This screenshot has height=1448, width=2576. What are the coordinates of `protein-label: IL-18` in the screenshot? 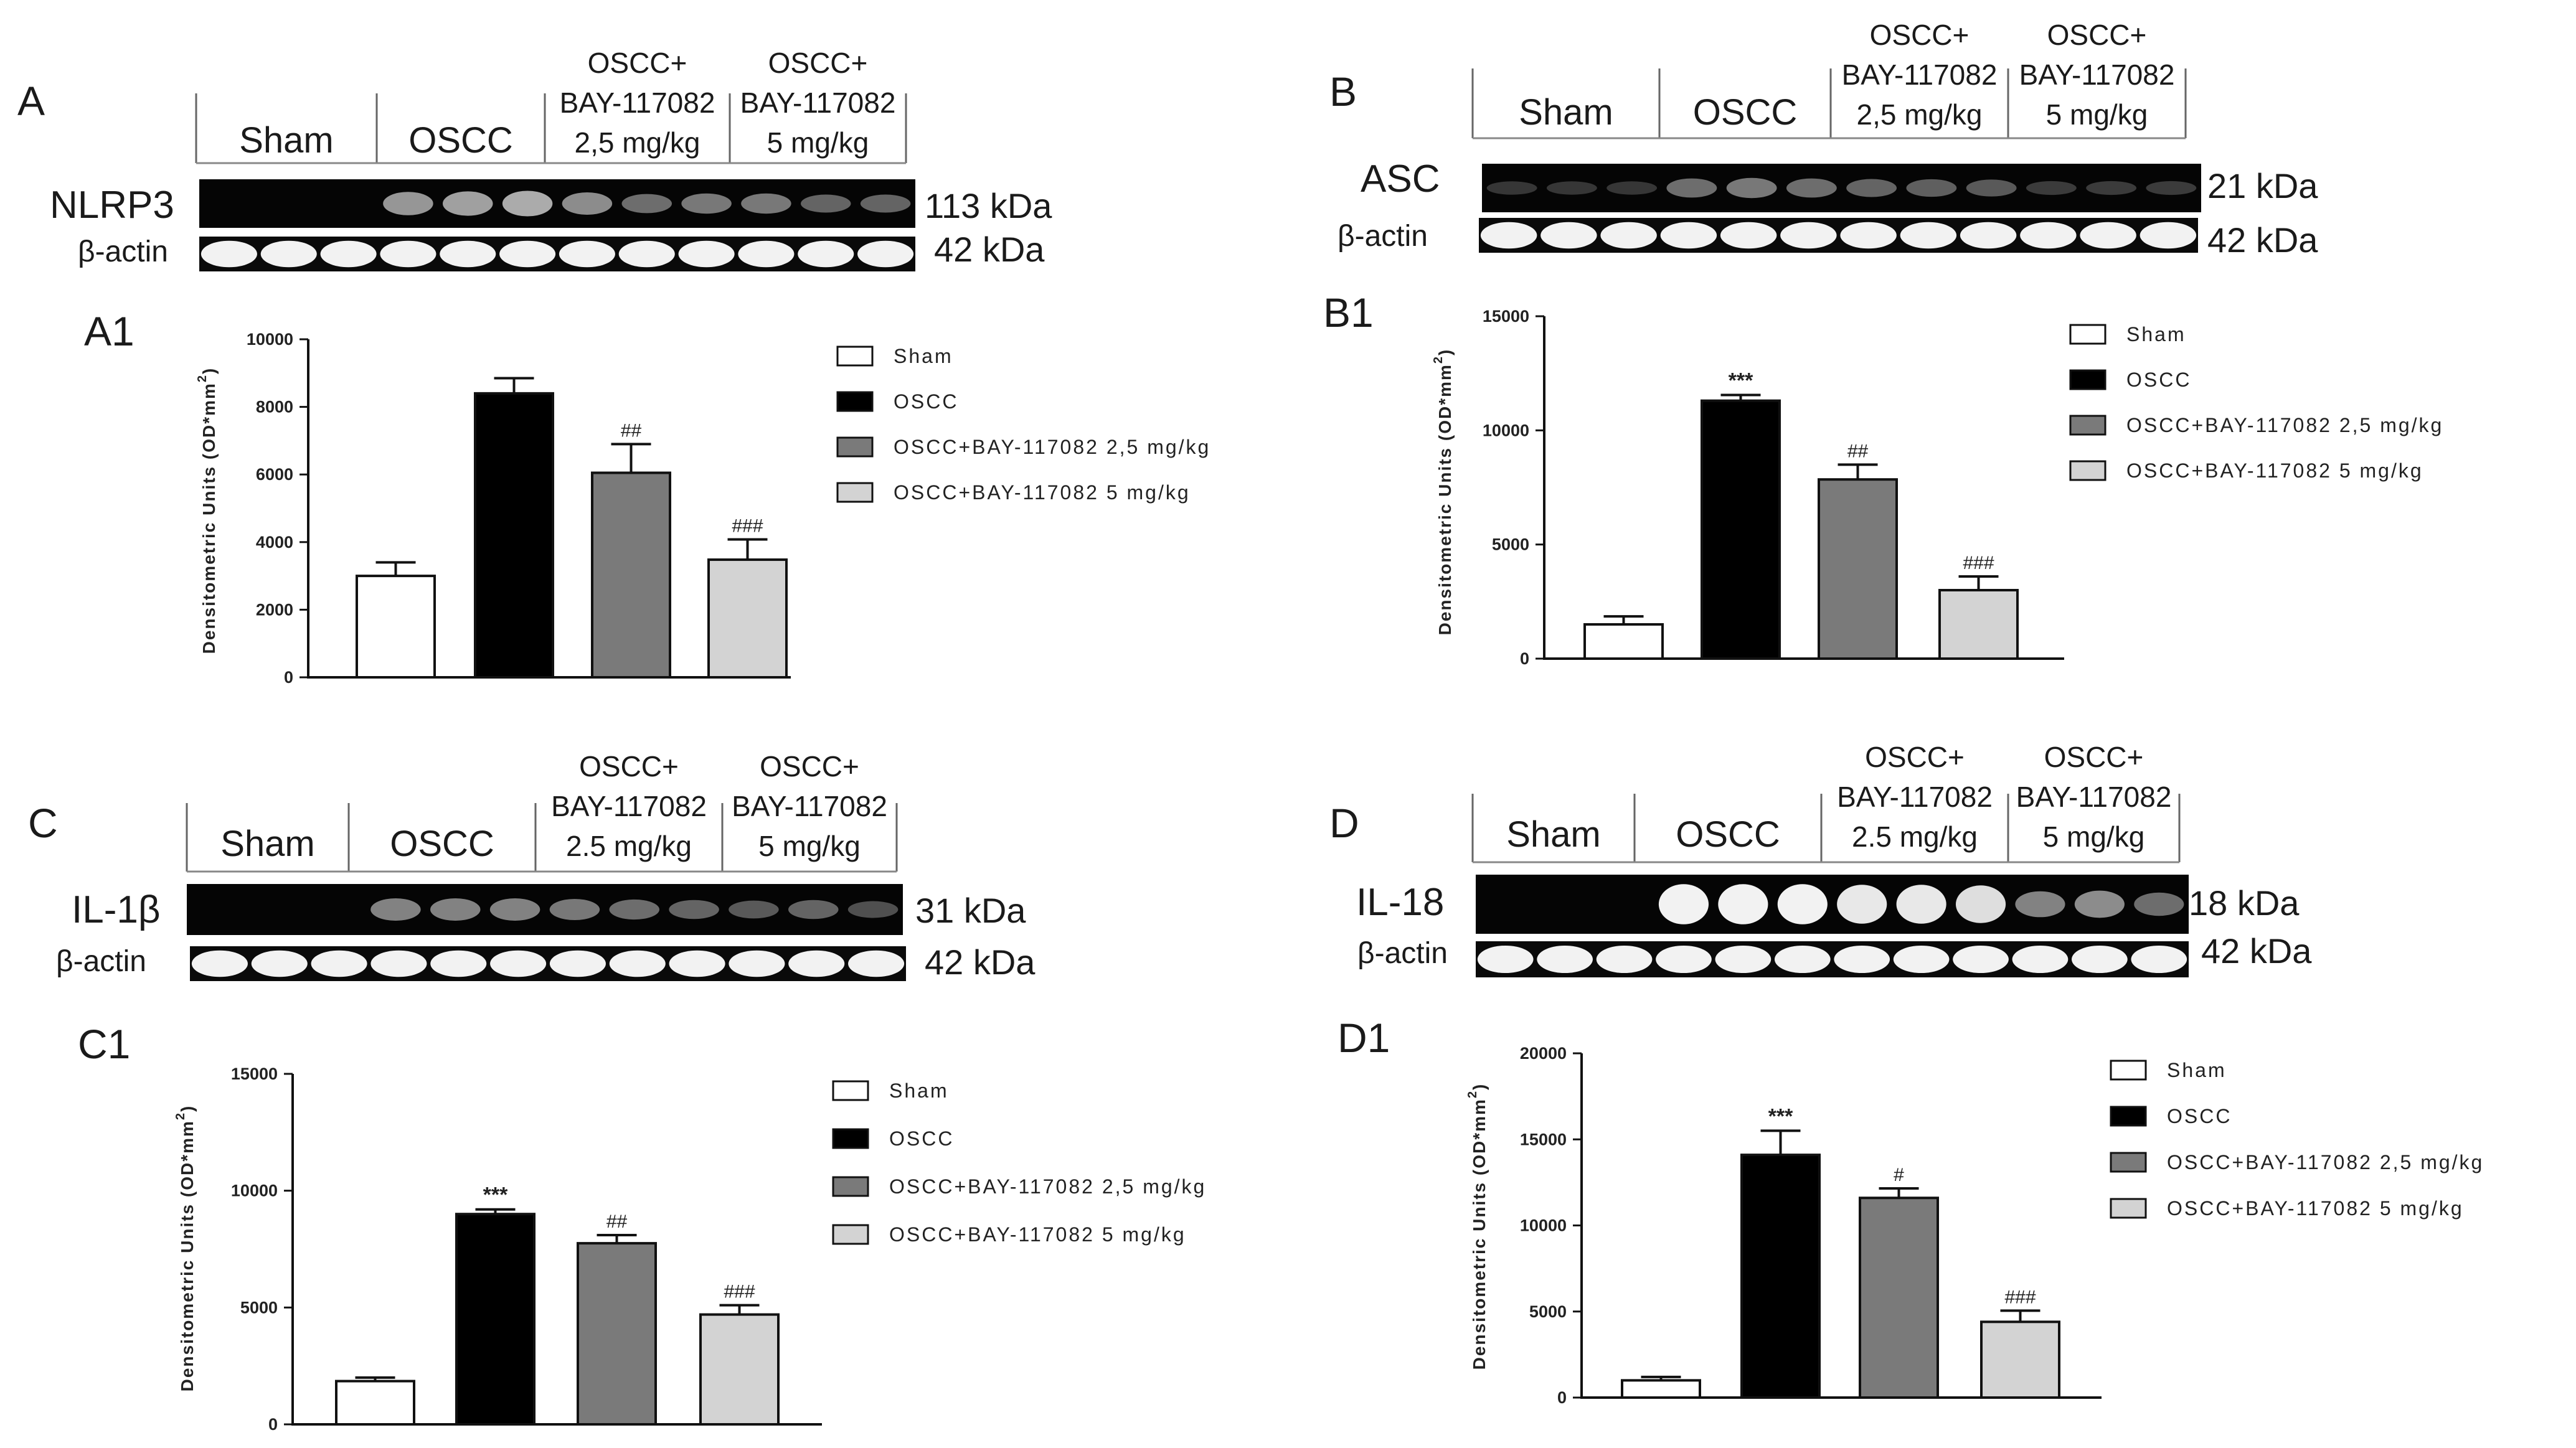 It's located at (1400, 902).